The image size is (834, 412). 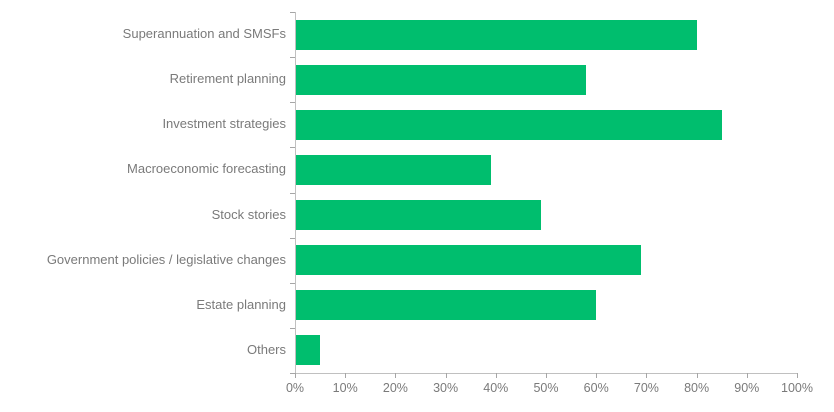 What do you see at coordinates (295, 192) in the screenshot?
I see `category-axis-line` at bounding box center [295, 192].